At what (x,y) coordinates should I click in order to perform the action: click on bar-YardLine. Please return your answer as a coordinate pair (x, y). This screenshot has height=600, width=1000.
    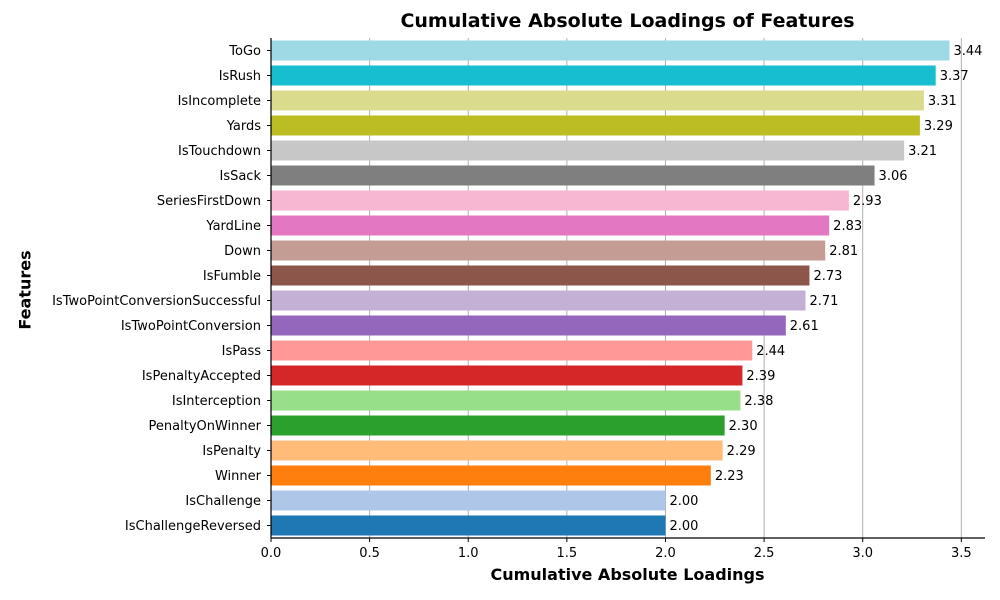
    Looking at the image, I should click on (550, 225).